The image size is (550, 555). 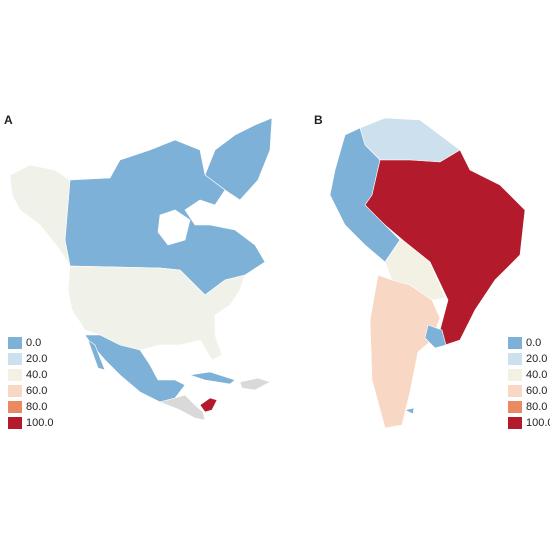 I want to click on alaska, so click(x=40, y=215).